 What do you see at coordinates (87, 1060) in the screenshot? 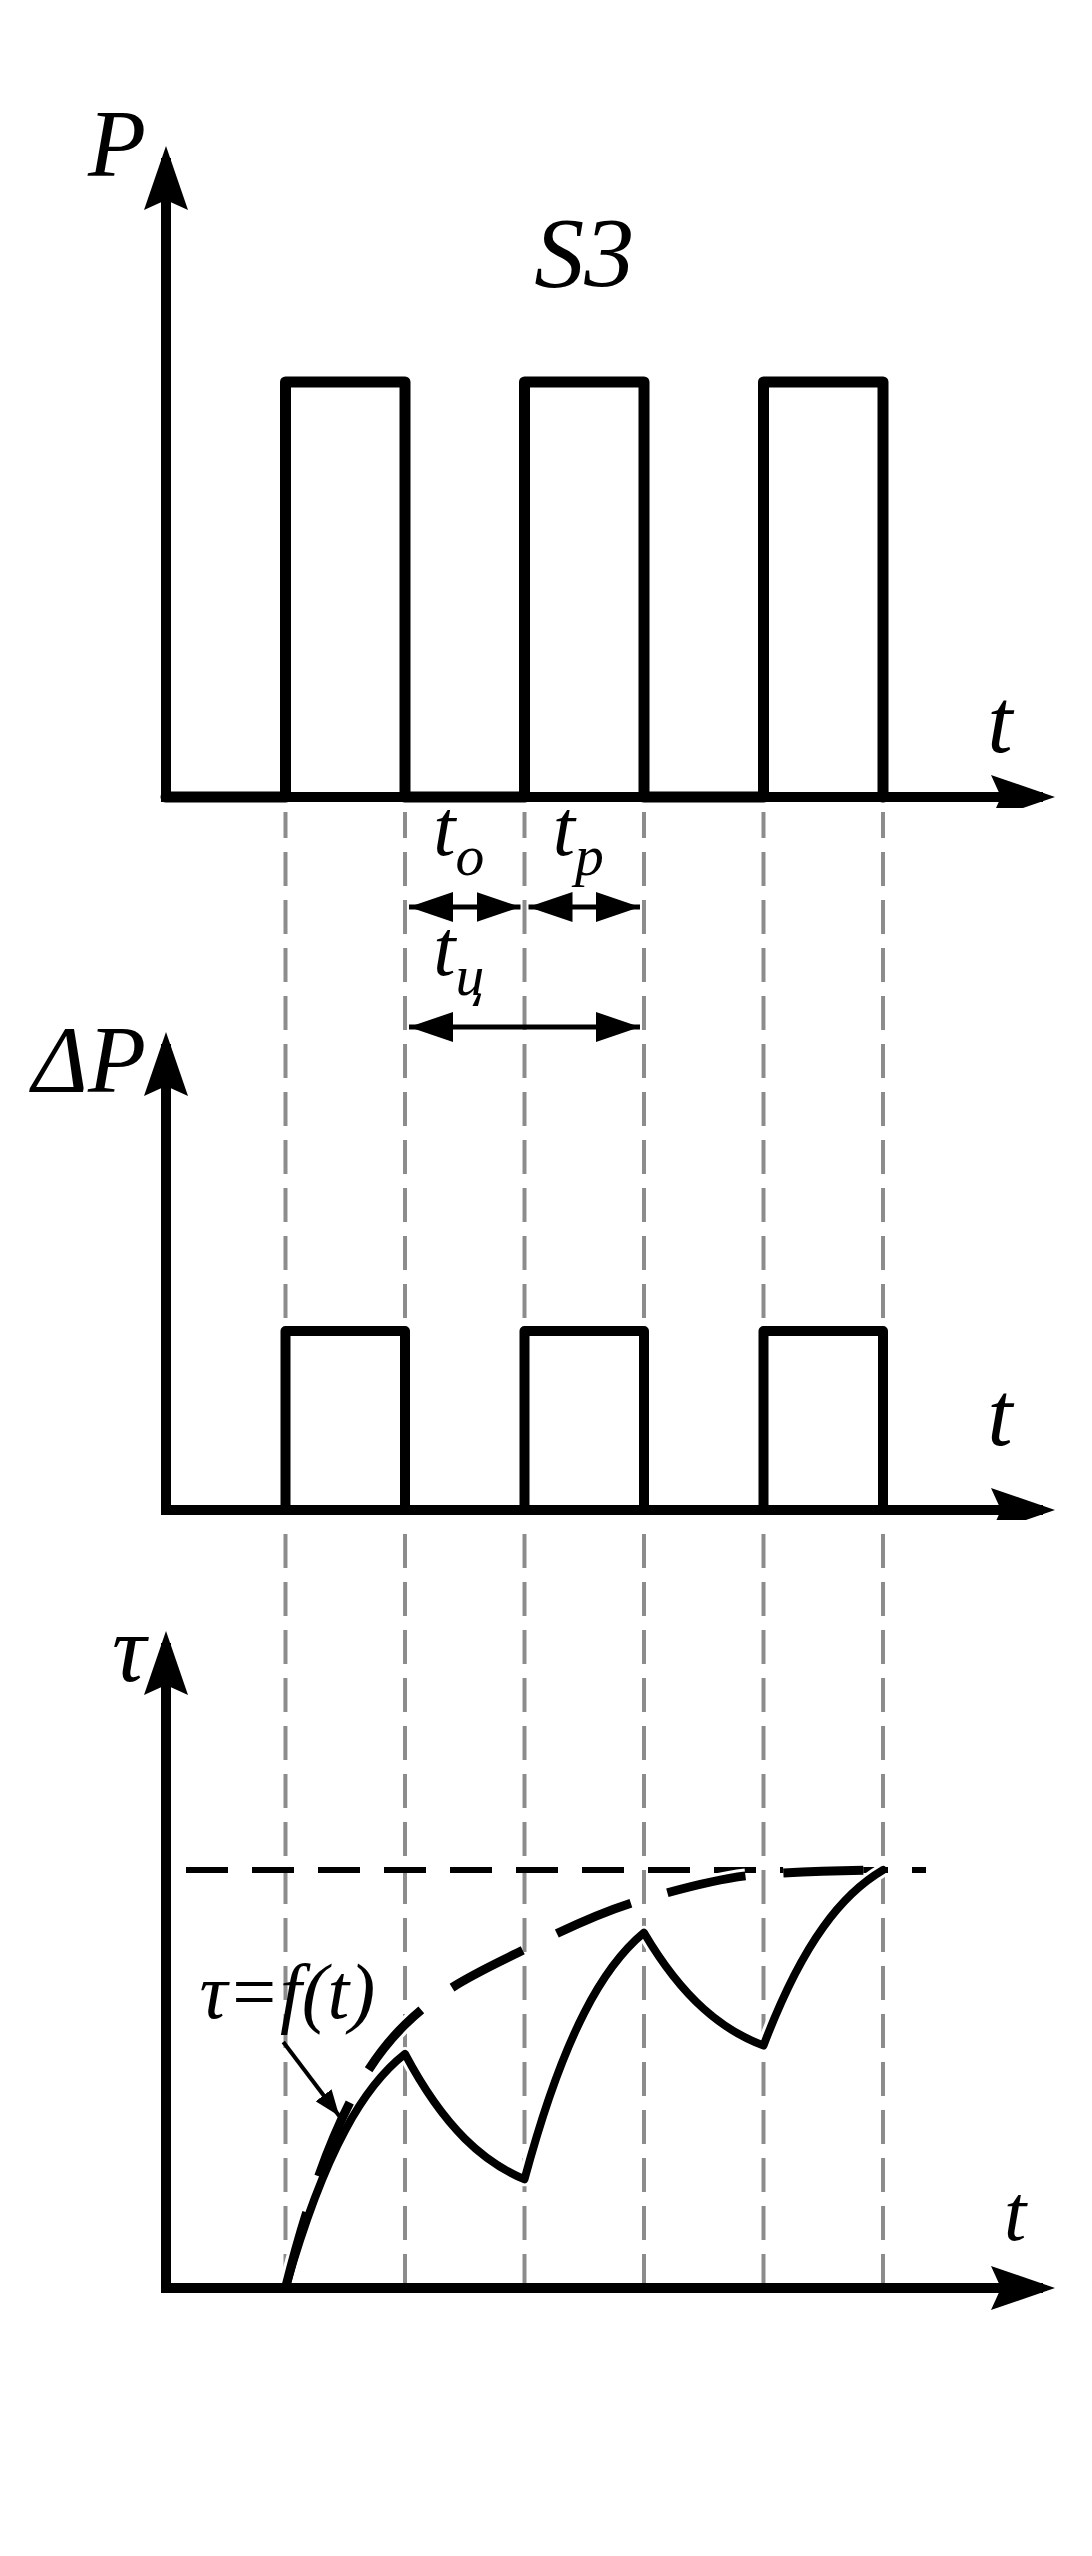
I see `y-axis-title: ΔP` at bounding box center [87, 1060].